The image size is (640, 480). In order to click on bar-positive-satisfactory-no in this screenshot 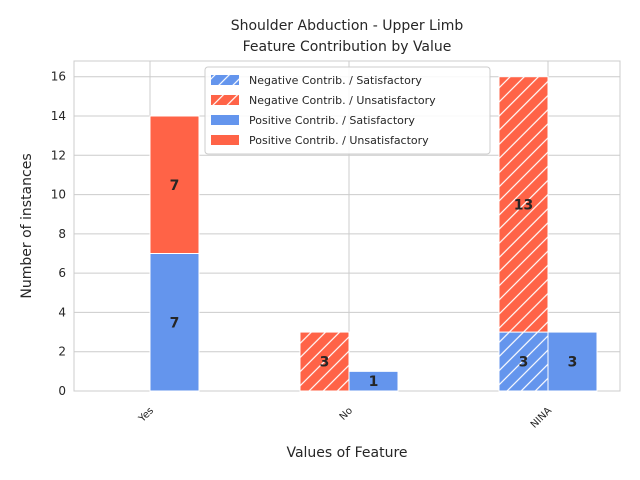, I will do `click(373, 381)`.